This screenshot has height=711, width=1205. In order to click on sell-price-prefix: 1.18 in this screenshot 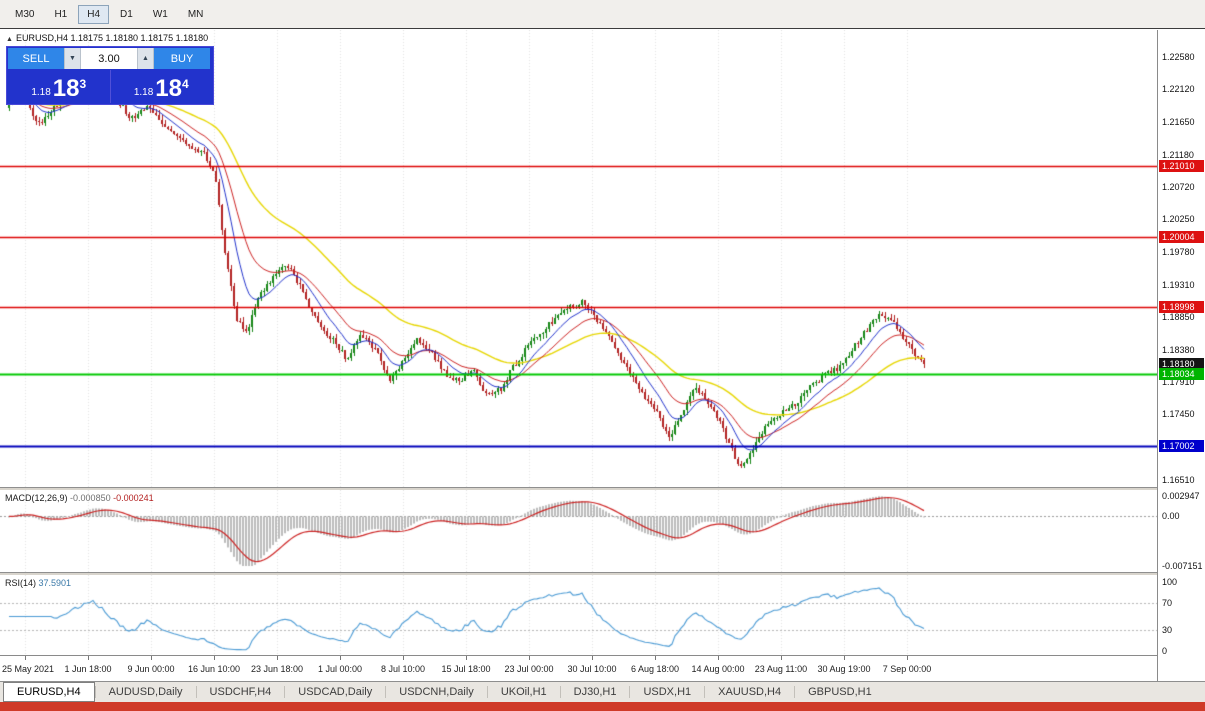, I will do `click(41, 92)`.